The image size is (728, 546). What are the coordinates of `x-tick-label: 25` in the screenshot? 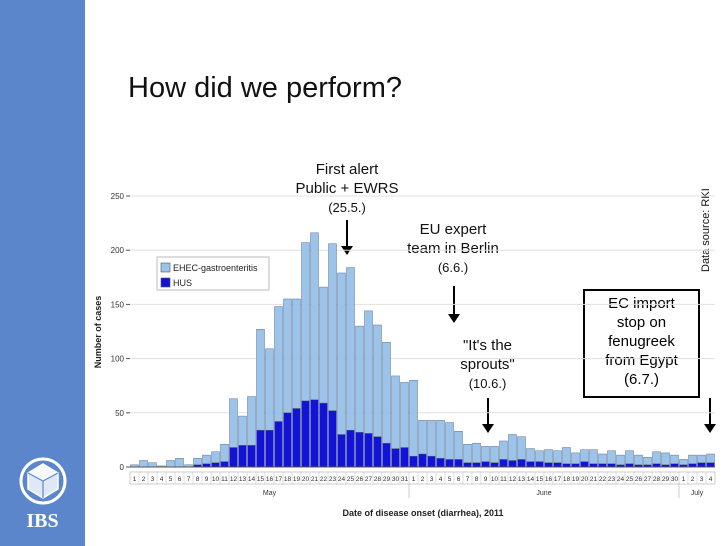 It's located at (630, 479).